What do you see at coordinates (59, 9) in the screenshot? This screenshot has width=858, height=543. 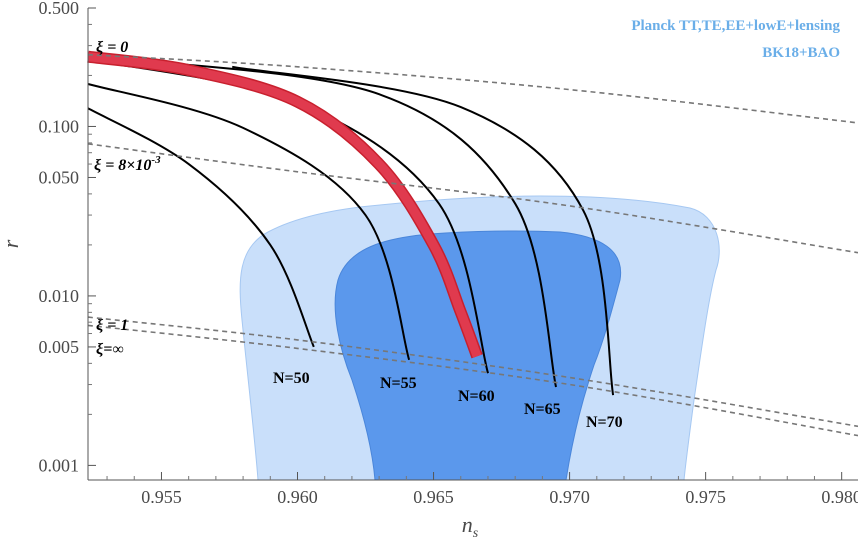 I see `y-tick-label: 0.500` at bounding box center [59, 9].